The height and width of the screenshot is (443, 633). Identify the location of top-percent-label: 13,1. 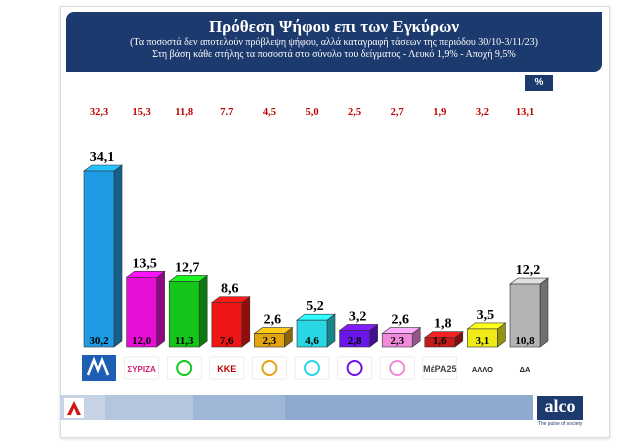
(525, 112).